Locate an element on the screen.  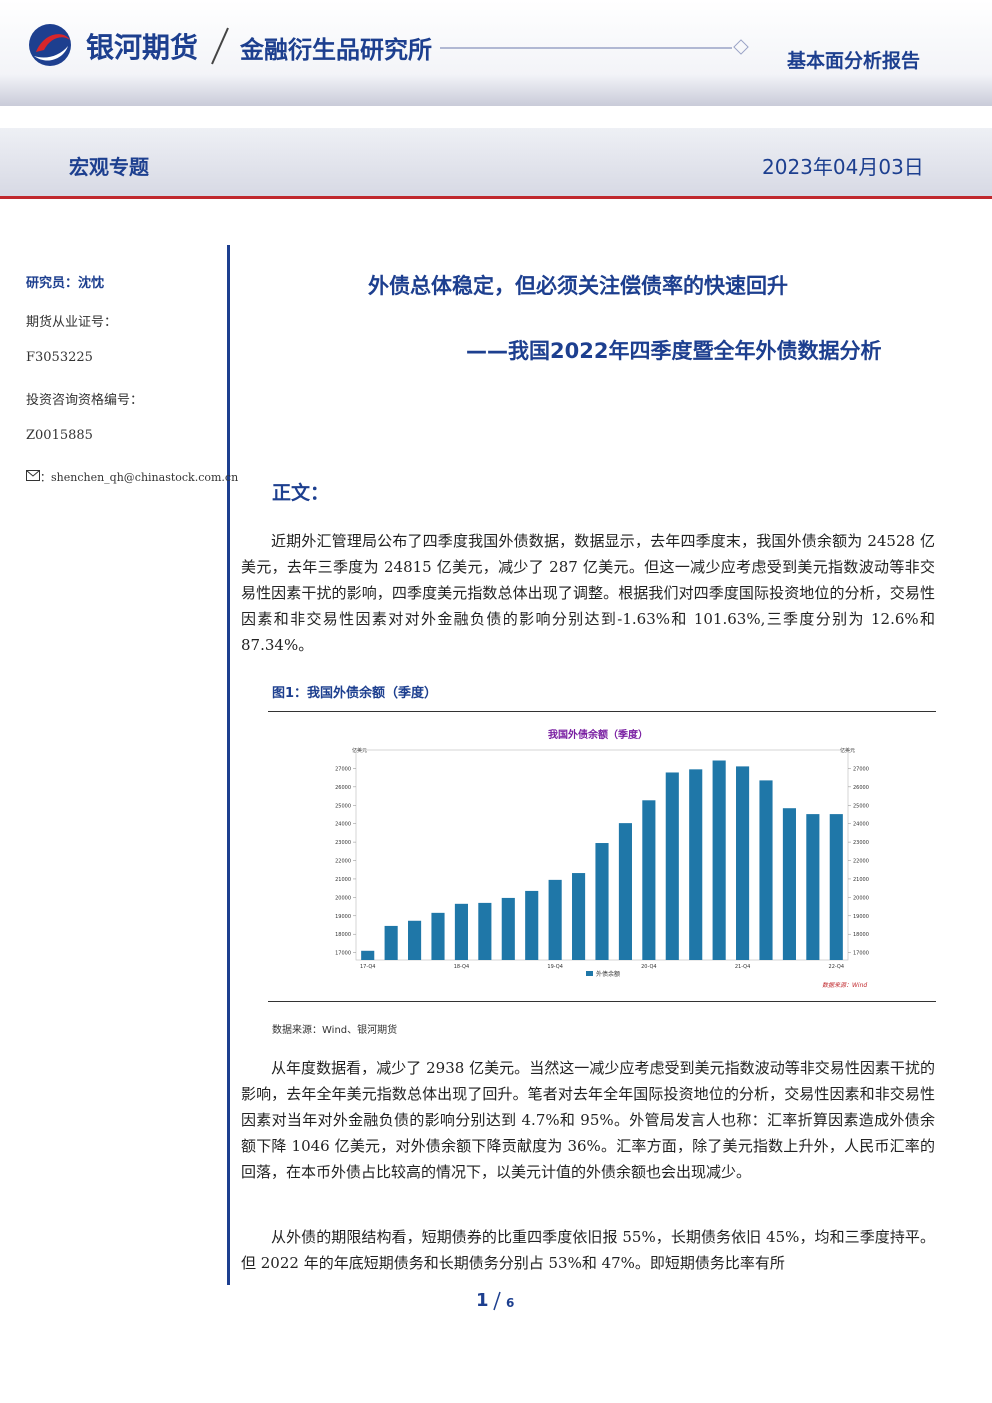
x-tick-label: 17-Q4 is located at coordinates (367, 967).